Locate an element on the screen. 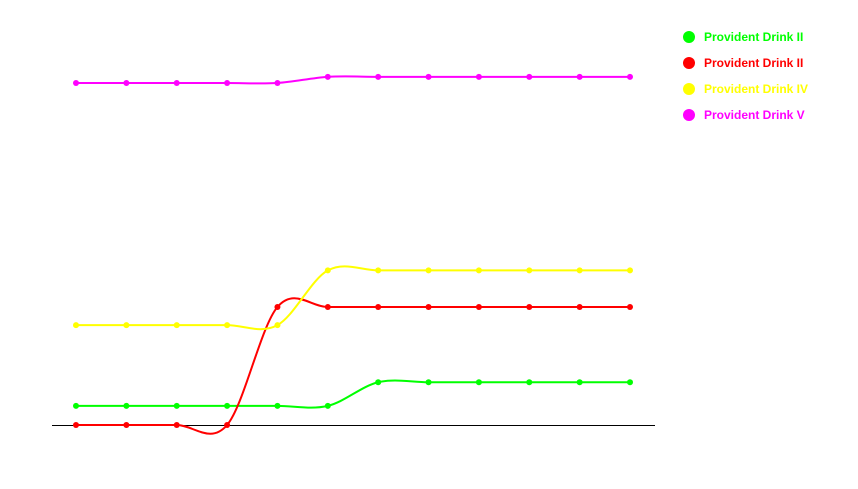 The width and height of the screenshot is (858, 489). legend-item-series-1: Provident Drink II is located at coordinates (770, 37).